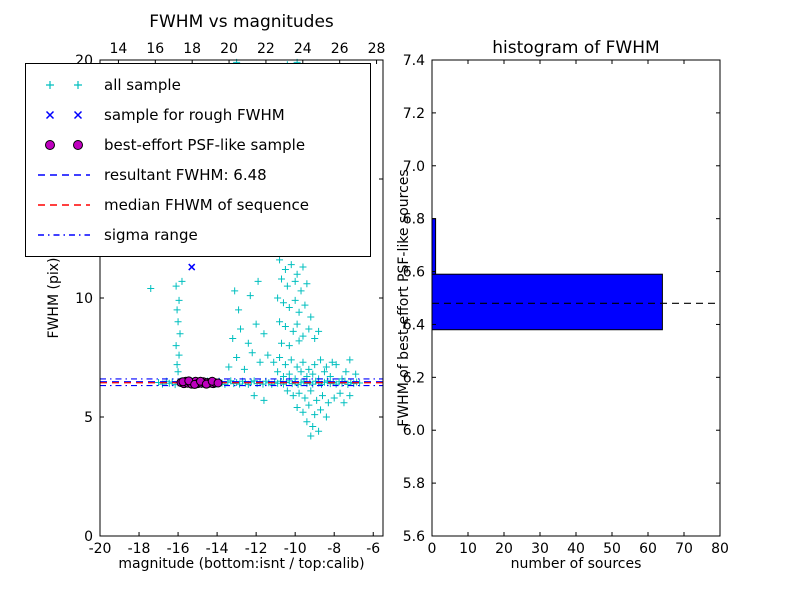 The width and height of the screenshot is (800, 600). What do you see at coordinates (64, 115) in the screenshot?
I see `legend-marker-x-icon` at bounding box center [64, 115].